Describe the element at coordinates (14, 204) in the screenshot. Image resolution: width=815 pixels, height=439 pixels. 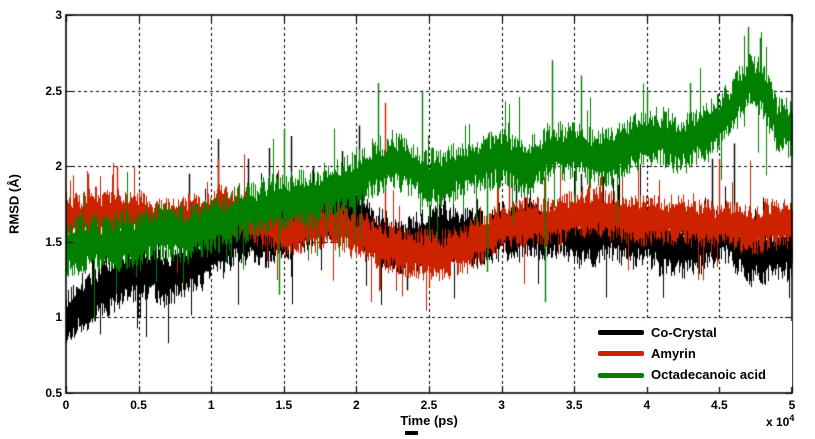
I see `y-axis-label: RMSD (Å)` at that location.